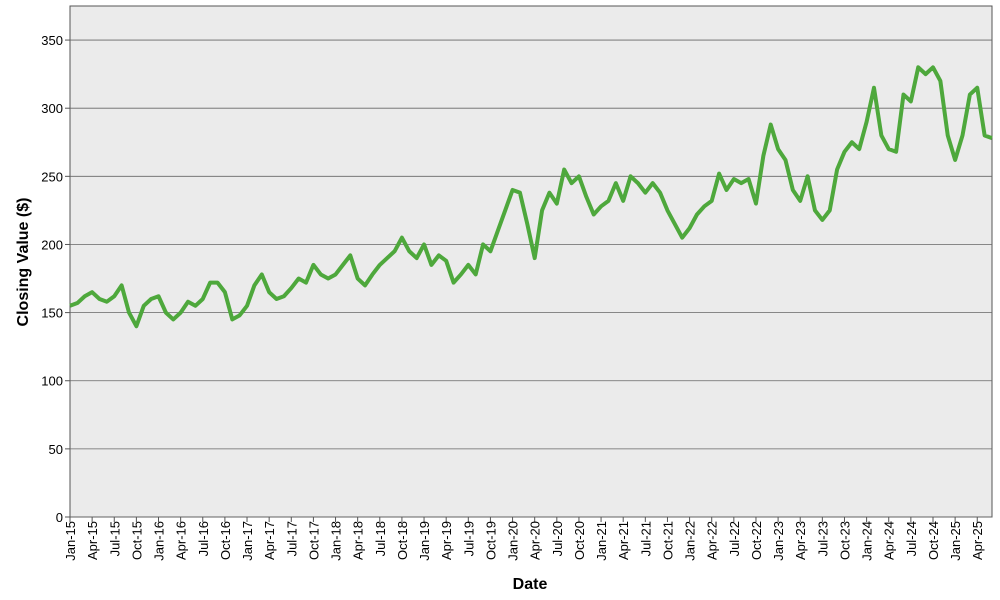  Describe the element at coordinates (52, 381) in the screenshot. I see `y-tick-label: 100` at that location.